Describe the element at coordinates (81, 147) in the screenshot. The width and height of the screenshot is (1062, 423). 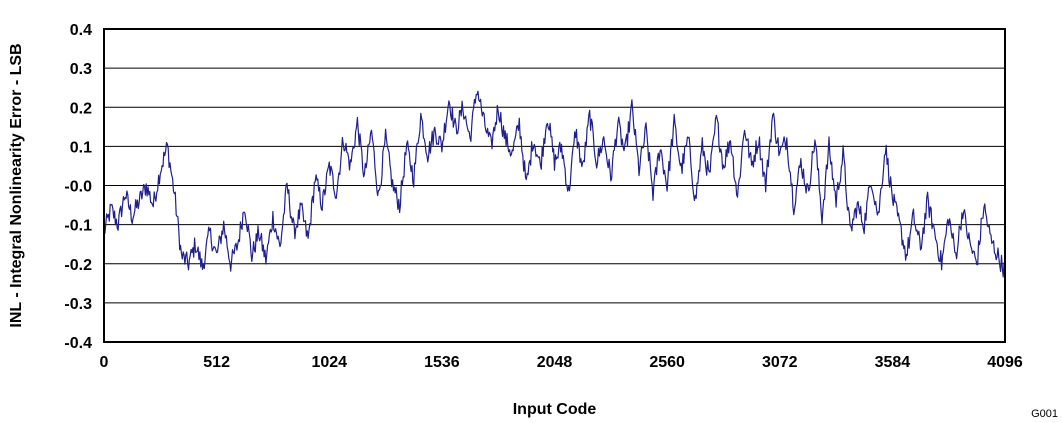
I see `y-tick-label: 0.1` at that location.